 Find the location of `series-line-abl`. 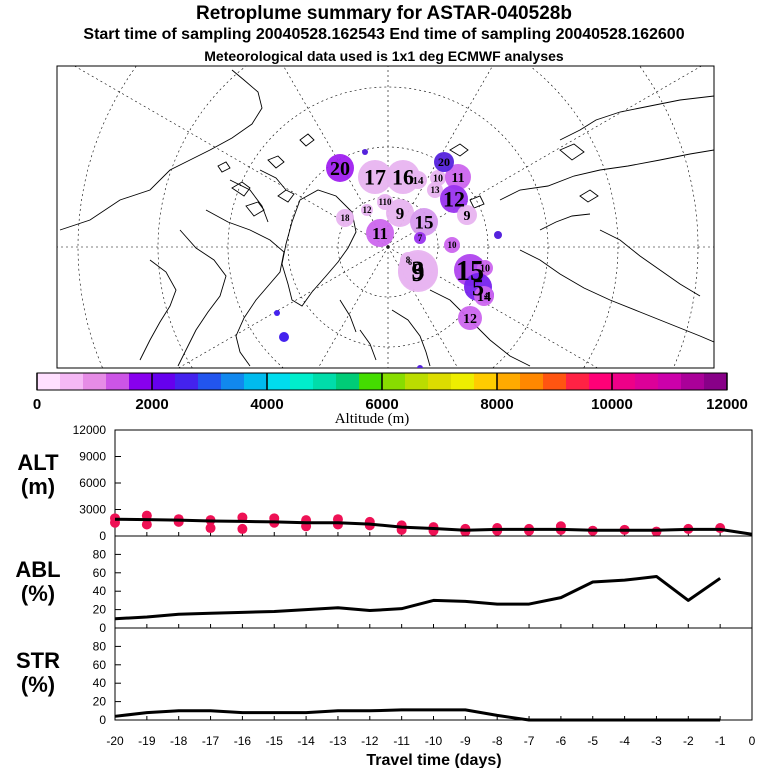

series-line-abl is located at coordinates (418, 597).